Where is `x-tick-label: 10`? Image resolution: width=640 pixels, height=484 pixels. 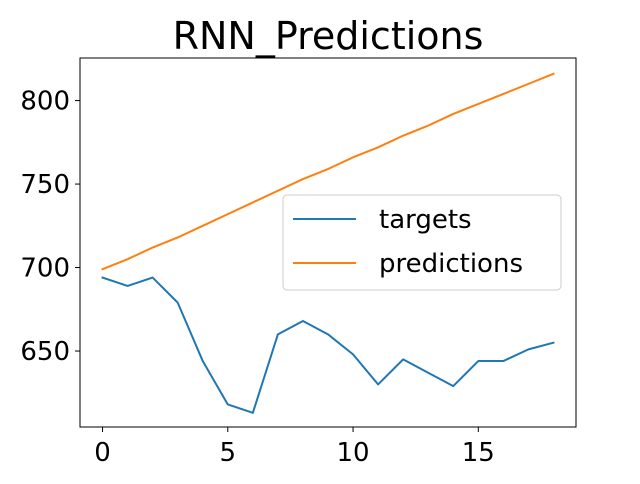 x-tick-label: 10 is located at coordinates (353, 453).